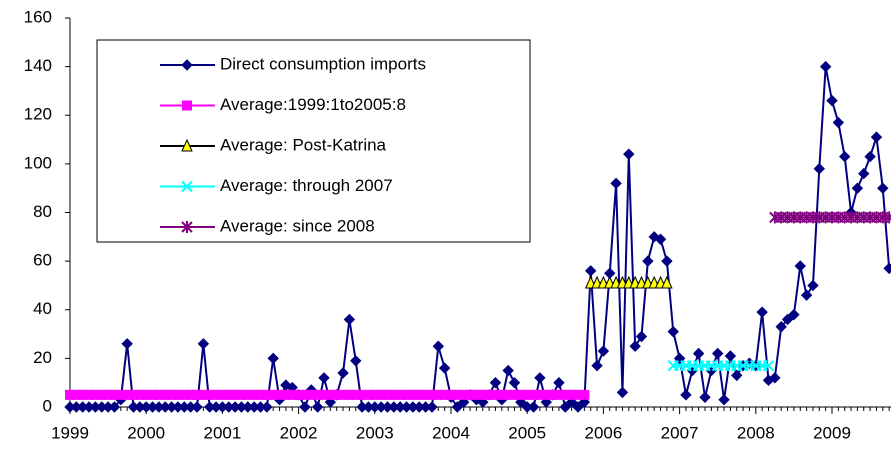 This screenshot has width=891, height=458. I want to click on x-tick-label: 2003, so click(375, 432).